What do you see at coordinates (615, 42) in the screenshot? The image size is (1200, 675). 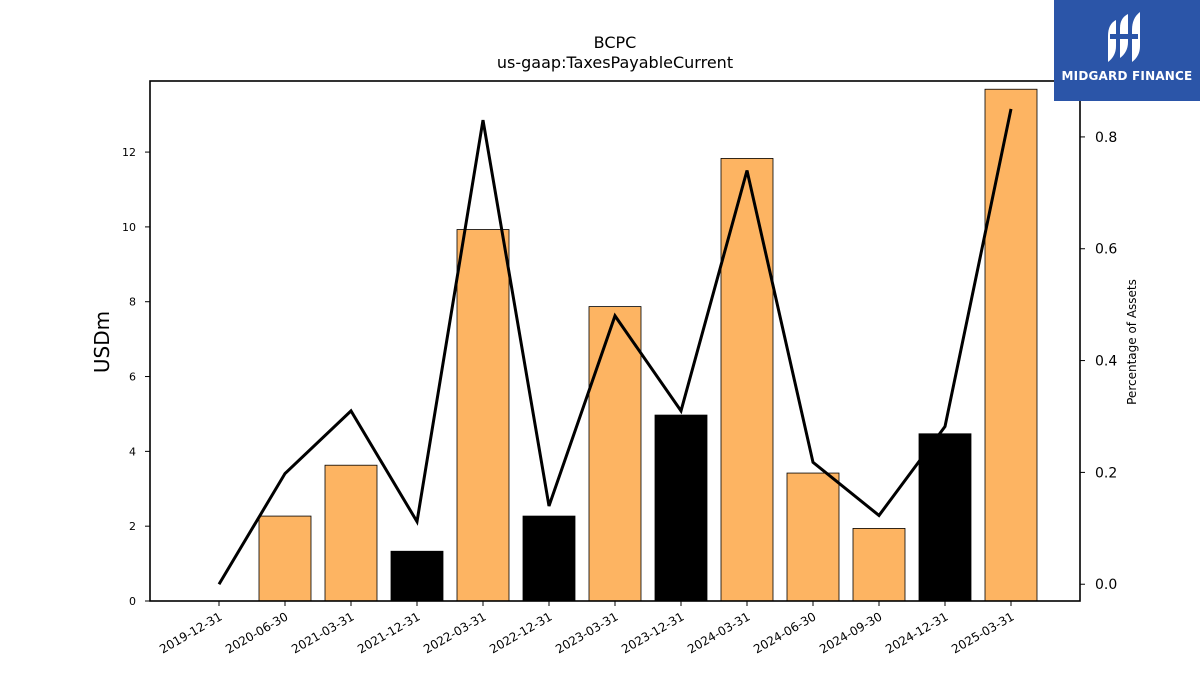 I see `chart-title: BCPC` at bounding box center [615, 42].